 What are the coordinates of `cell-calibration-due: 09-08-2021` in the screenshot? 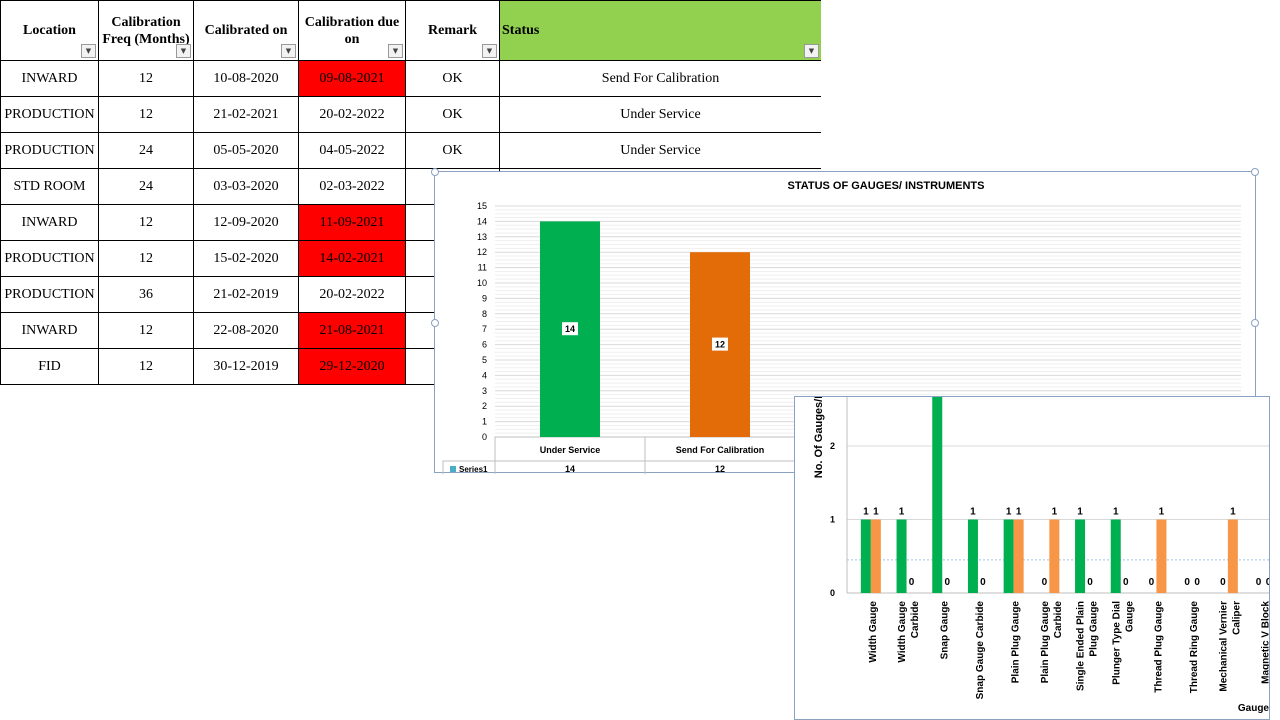 It's located at (352, 78).